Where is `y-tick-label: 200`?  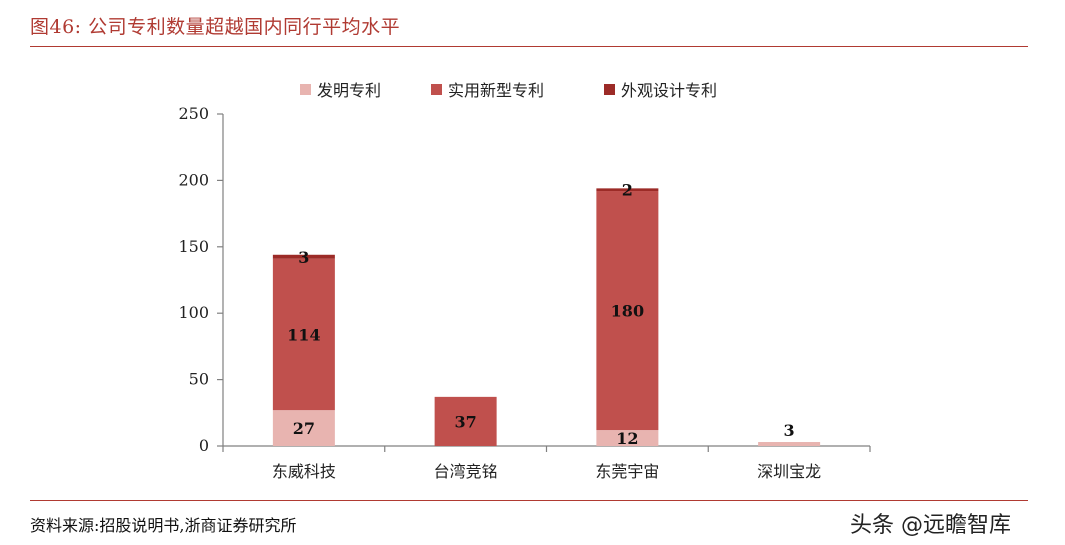 y-tick-label: 200 is located at coordinates (193, 179).